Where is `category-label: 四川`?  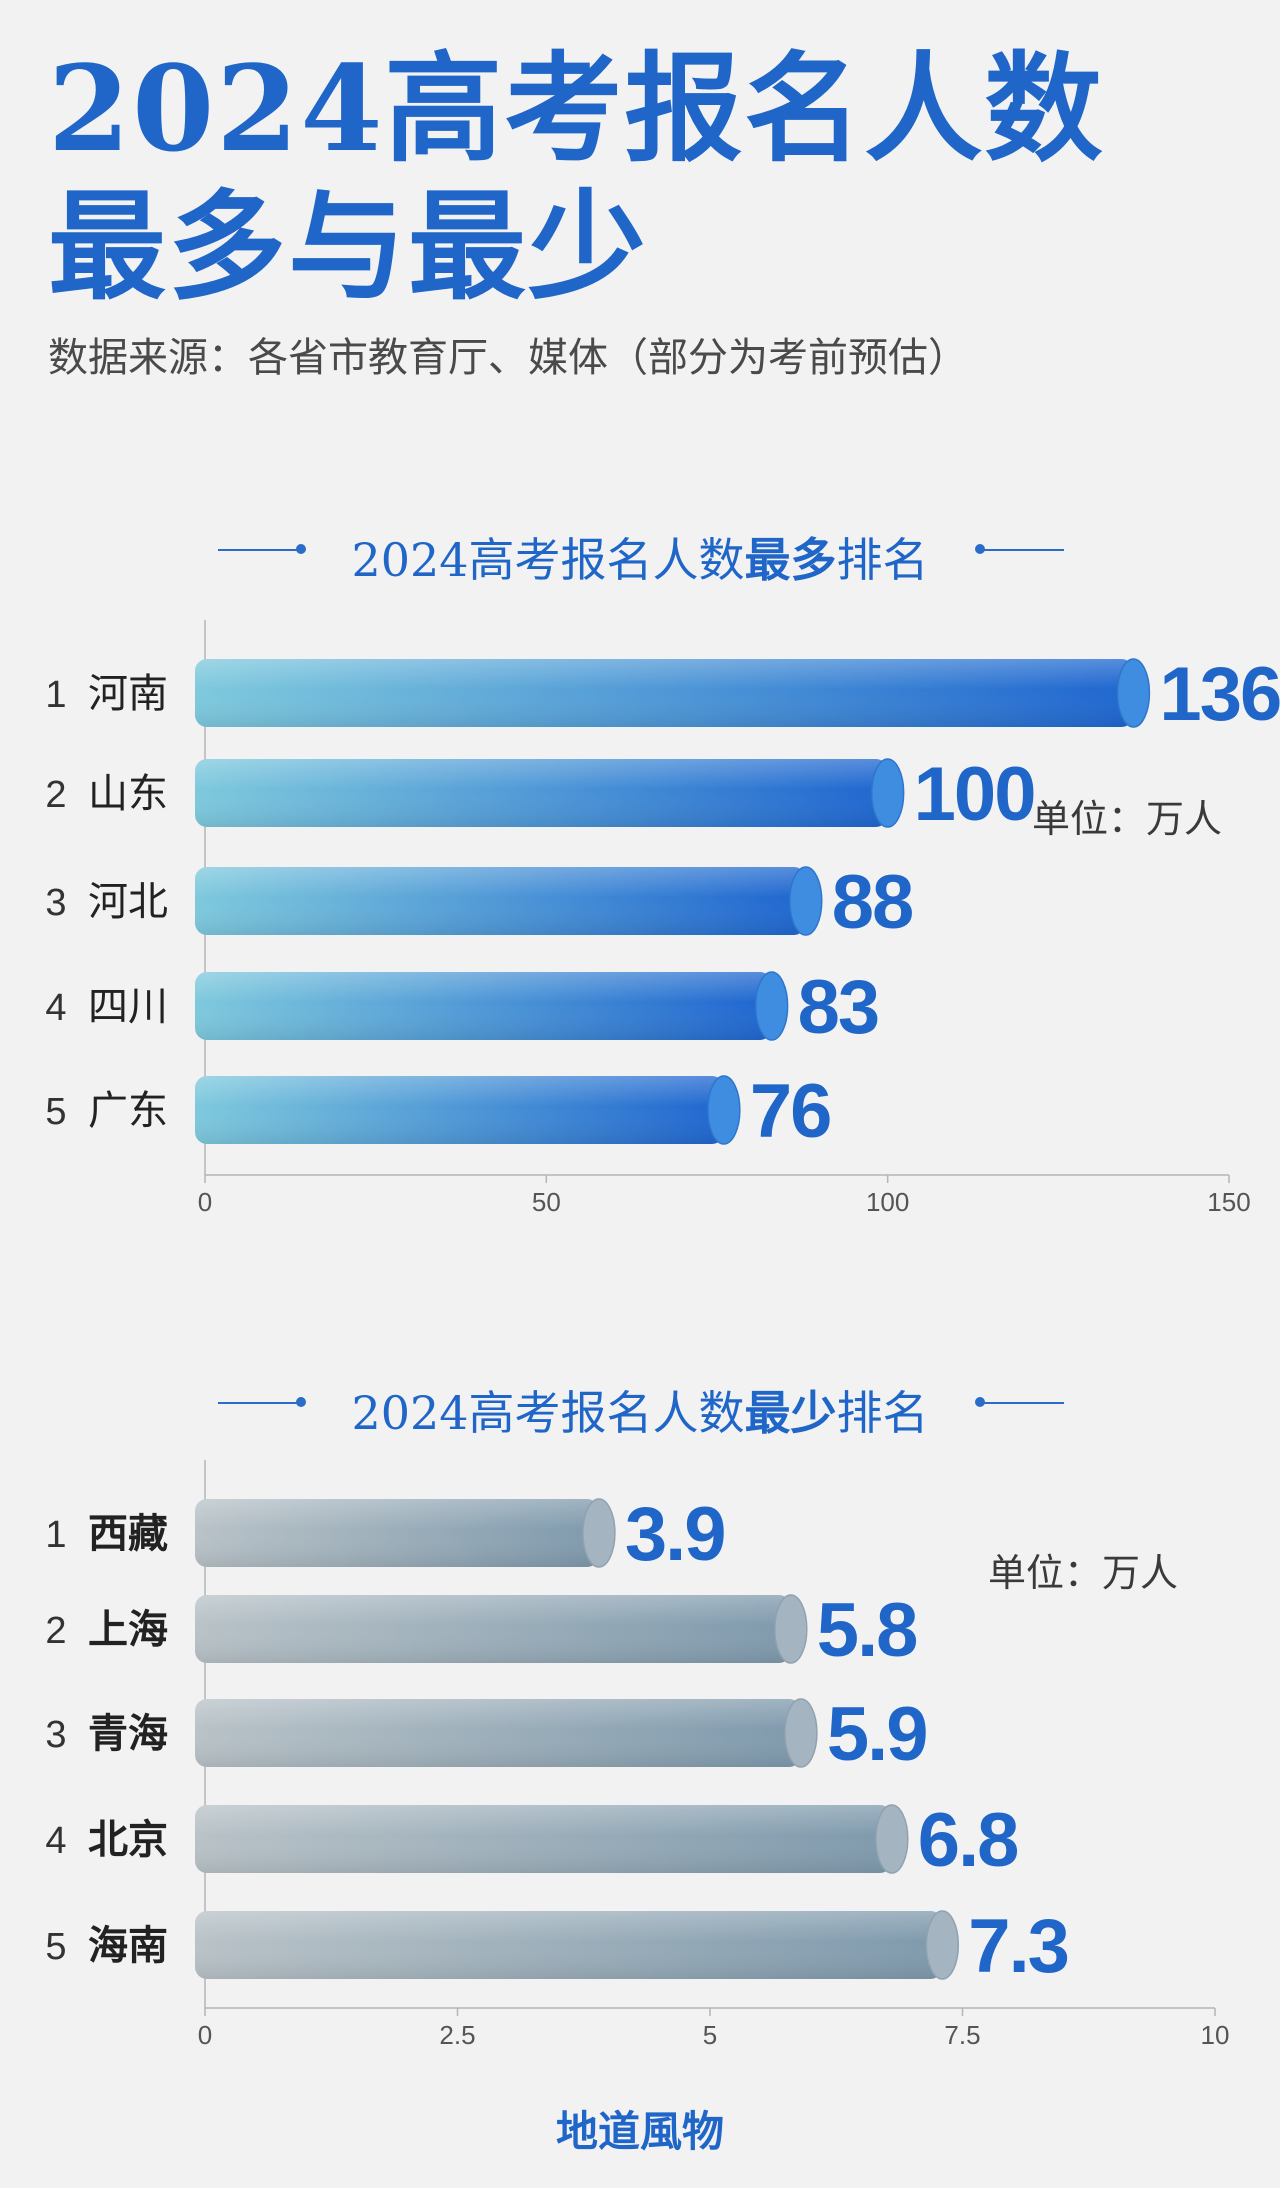 category-label: 四川 is located at coordinates (128, 1007).